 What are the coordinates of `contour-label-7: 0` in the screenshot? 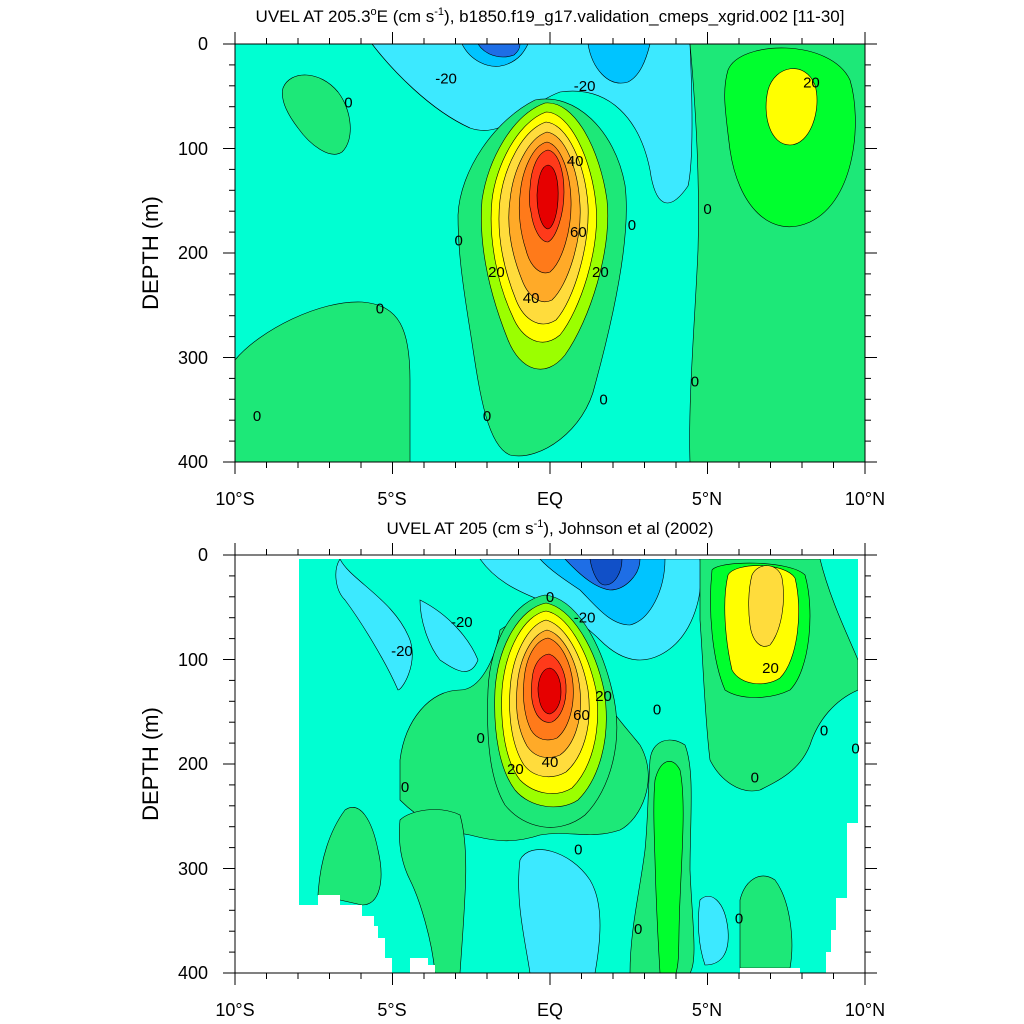 It's located at (632, 225).